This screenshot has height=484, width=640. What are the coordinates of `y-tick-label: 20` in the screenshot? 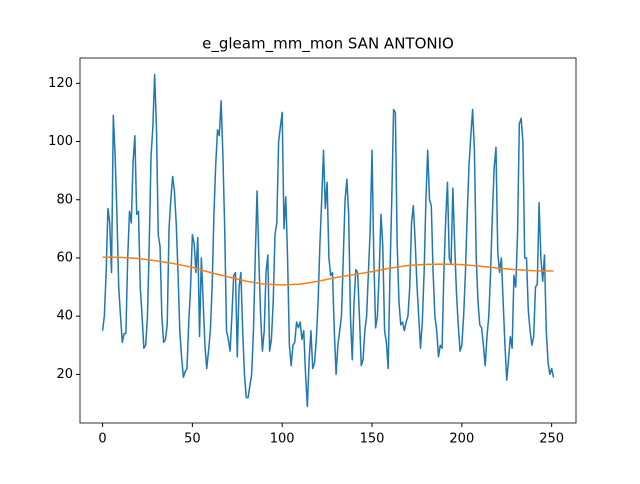 It's located at (64, 374).